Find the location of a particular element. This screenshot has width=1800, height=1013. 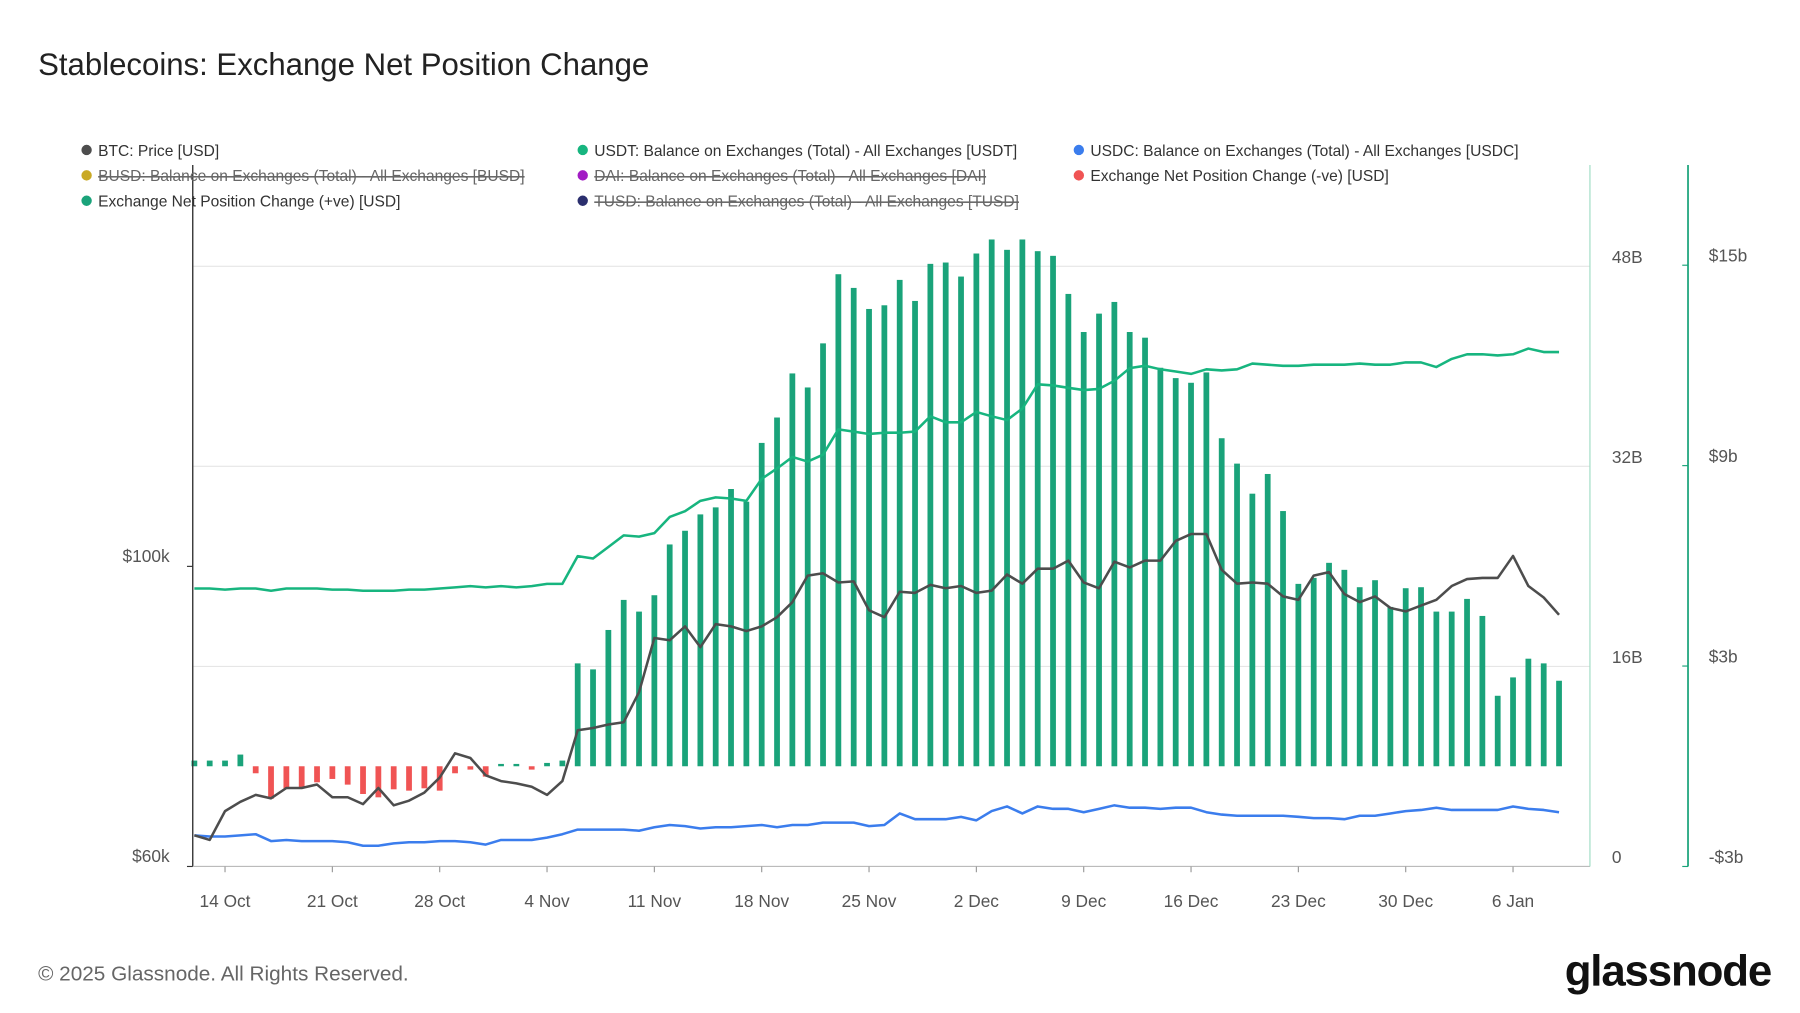

y-tick-label: $60k is located at coordinates (151, 856).